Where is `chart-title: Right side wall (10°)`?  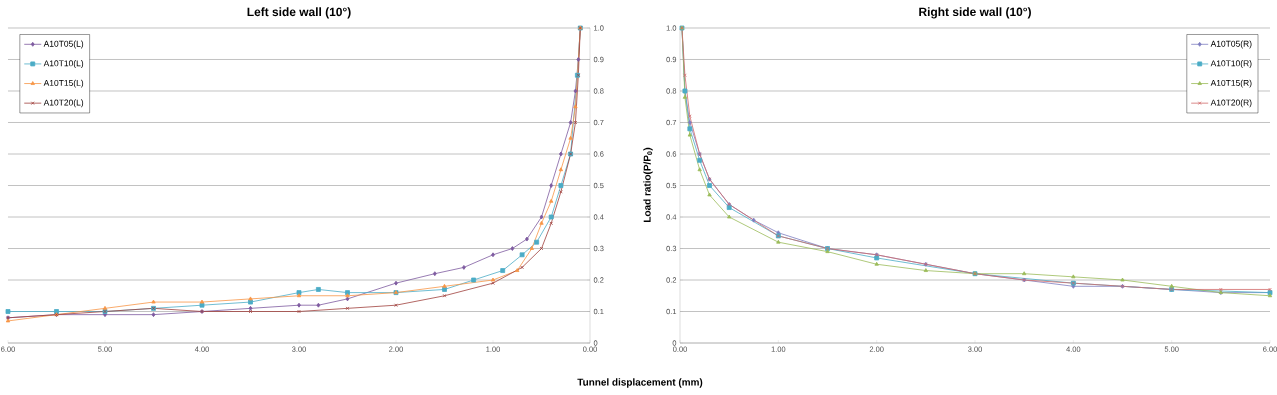
chart-title: Right side wall (10°) is located at coordinates (975, 13).